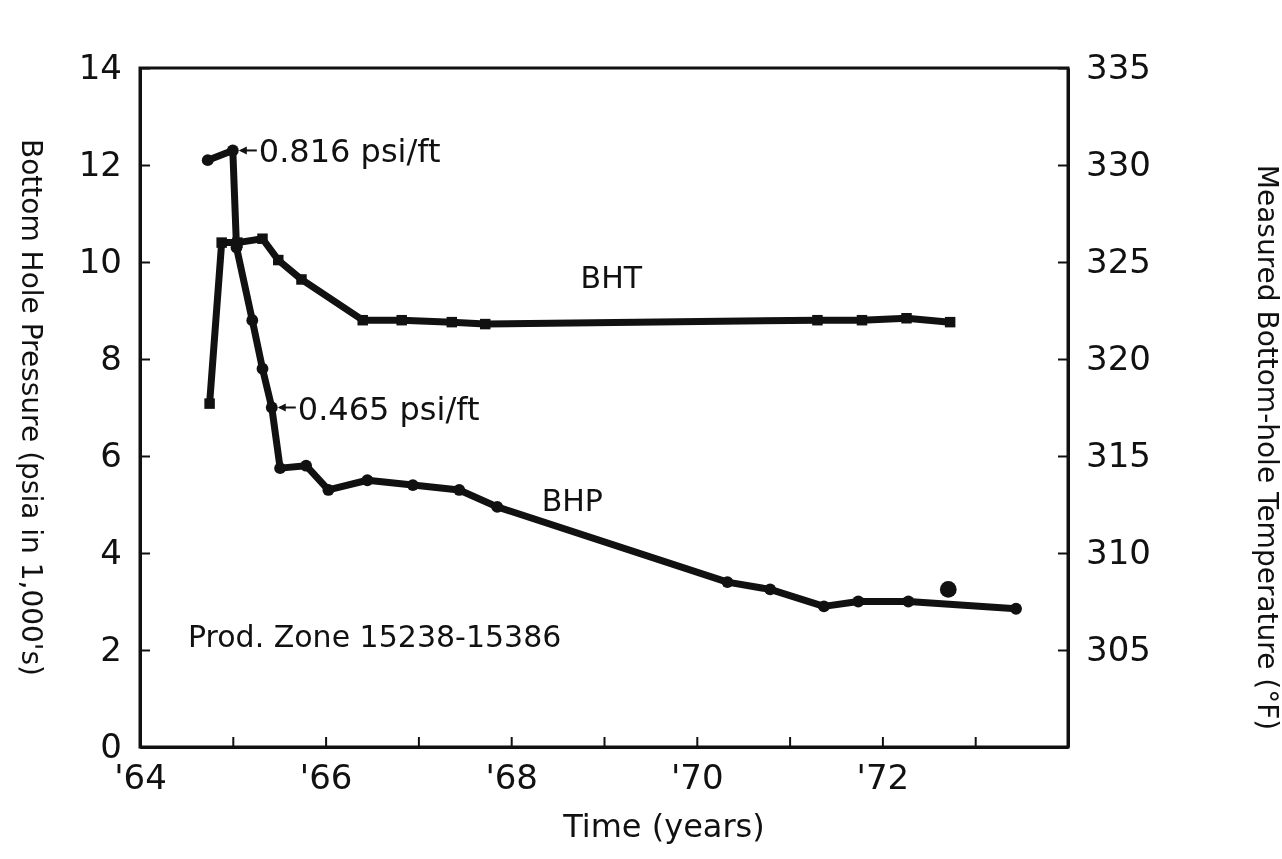 This screenshot has height=859, width=1282. I want to click on x-tick-label: '72, so click(883, 777).